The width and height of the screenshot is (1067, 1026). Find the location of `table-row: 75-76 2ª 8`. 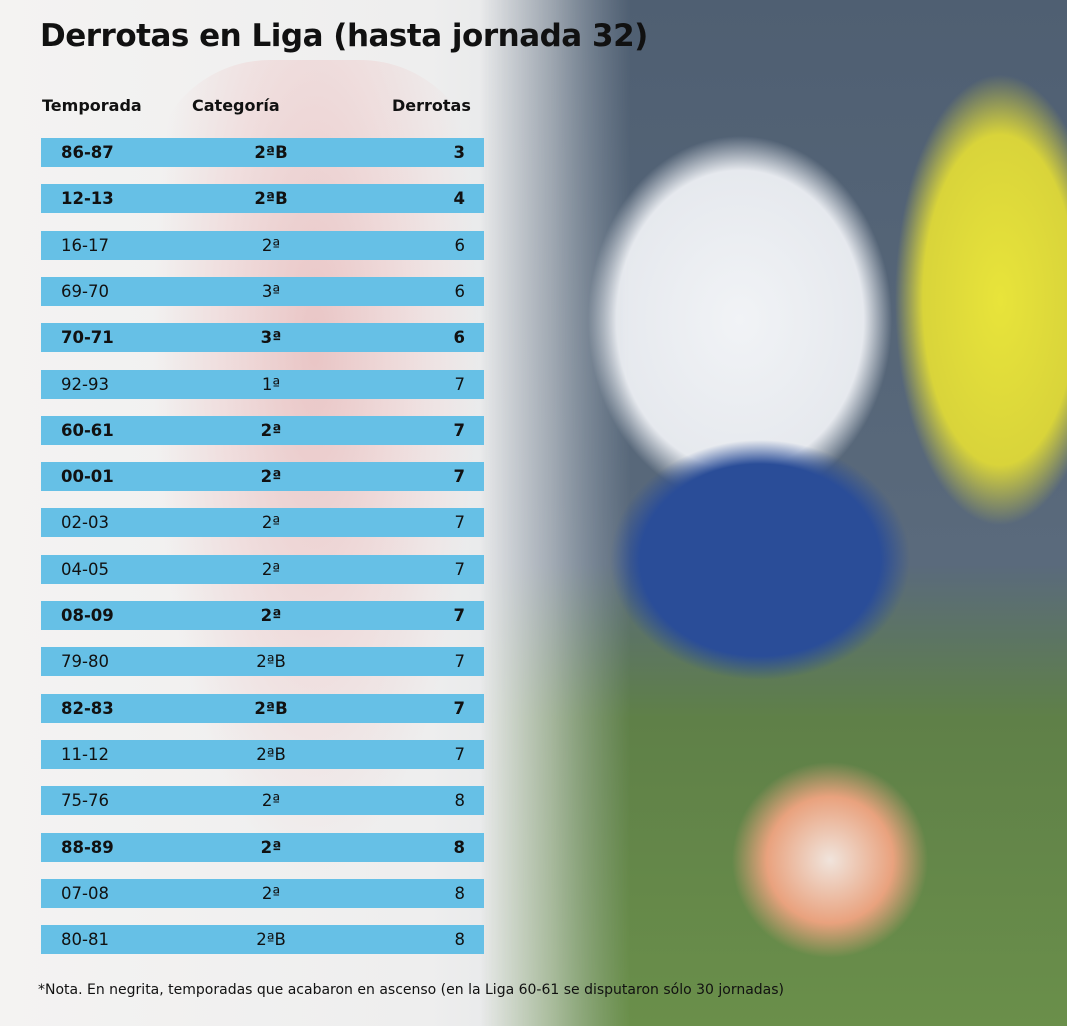

table-row: 75-76 2ª 8 is located at coordinates (262, 801).